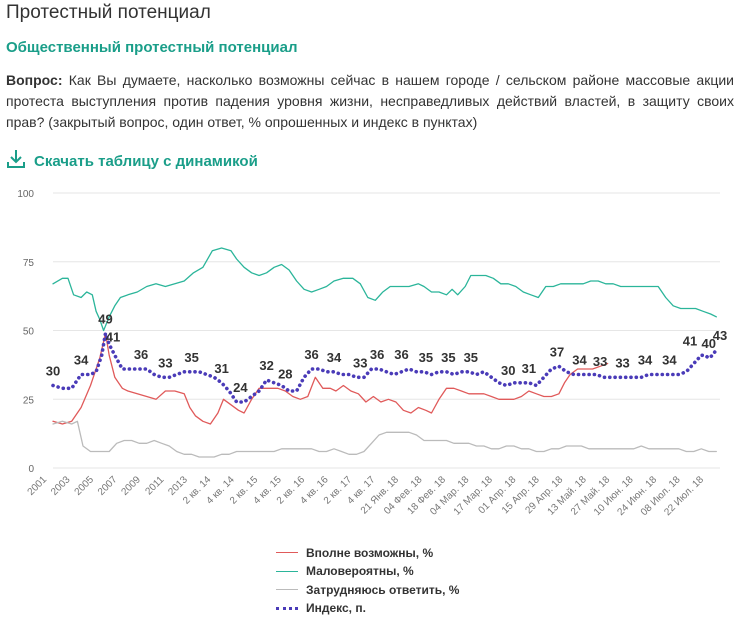 The image size is (752, 635). I want to click on data-label: 40, so click(709, 343).